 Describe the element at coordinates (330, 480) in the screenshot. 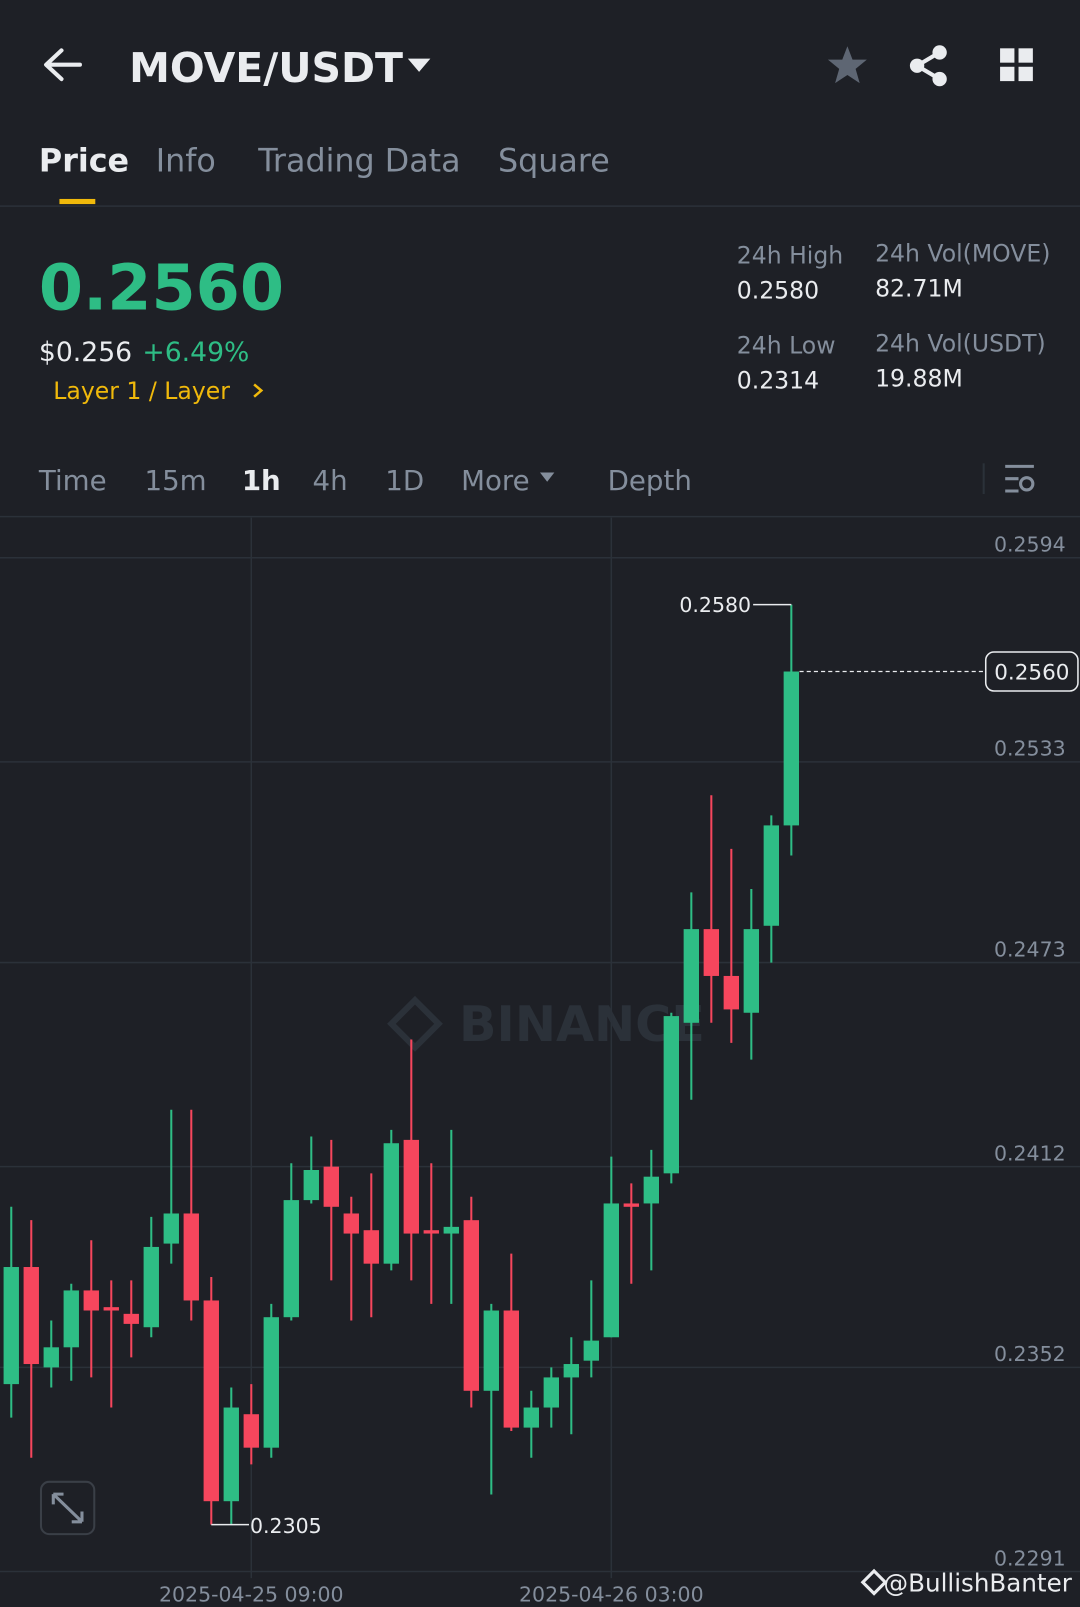

I see `interval-option: 4h` at that location.